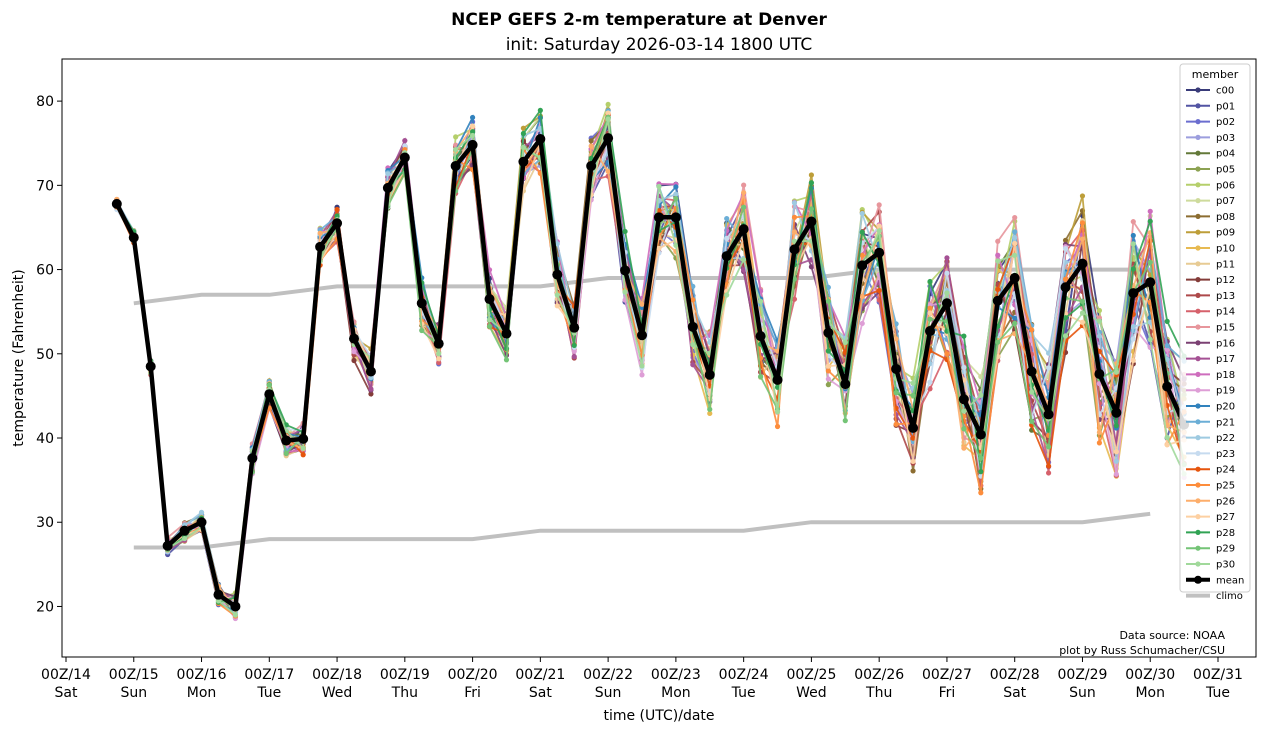 This screenshot has width=1266, height=733. I want to click on legend-marker-p10, so click(1198, 248).